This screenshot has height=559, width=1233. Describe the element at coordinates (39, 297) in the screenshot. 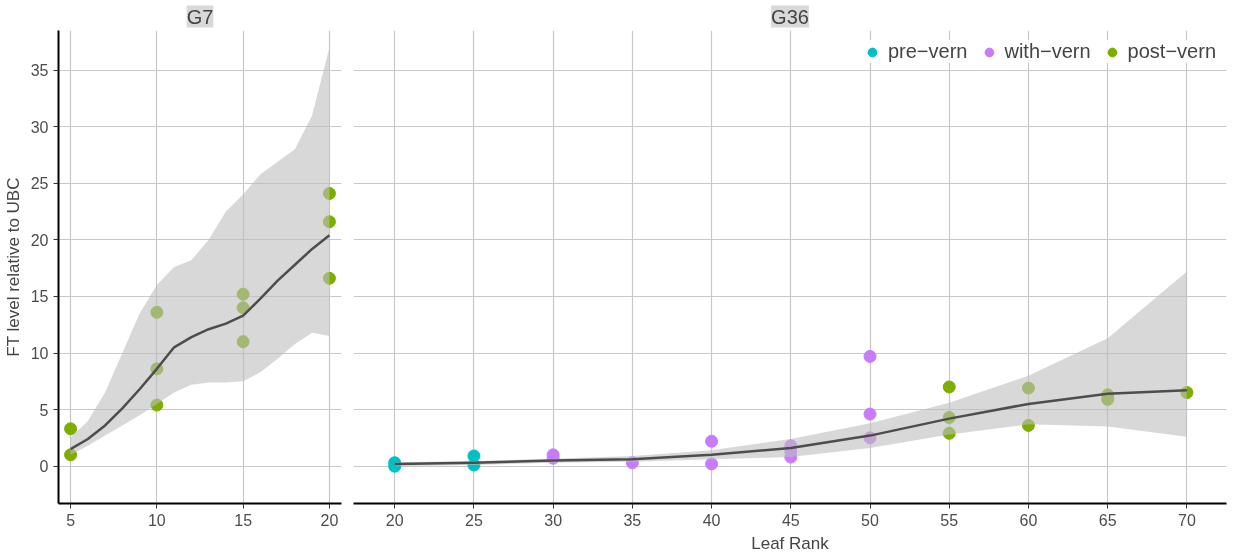

I see `y-tick-label: 15` at that location.